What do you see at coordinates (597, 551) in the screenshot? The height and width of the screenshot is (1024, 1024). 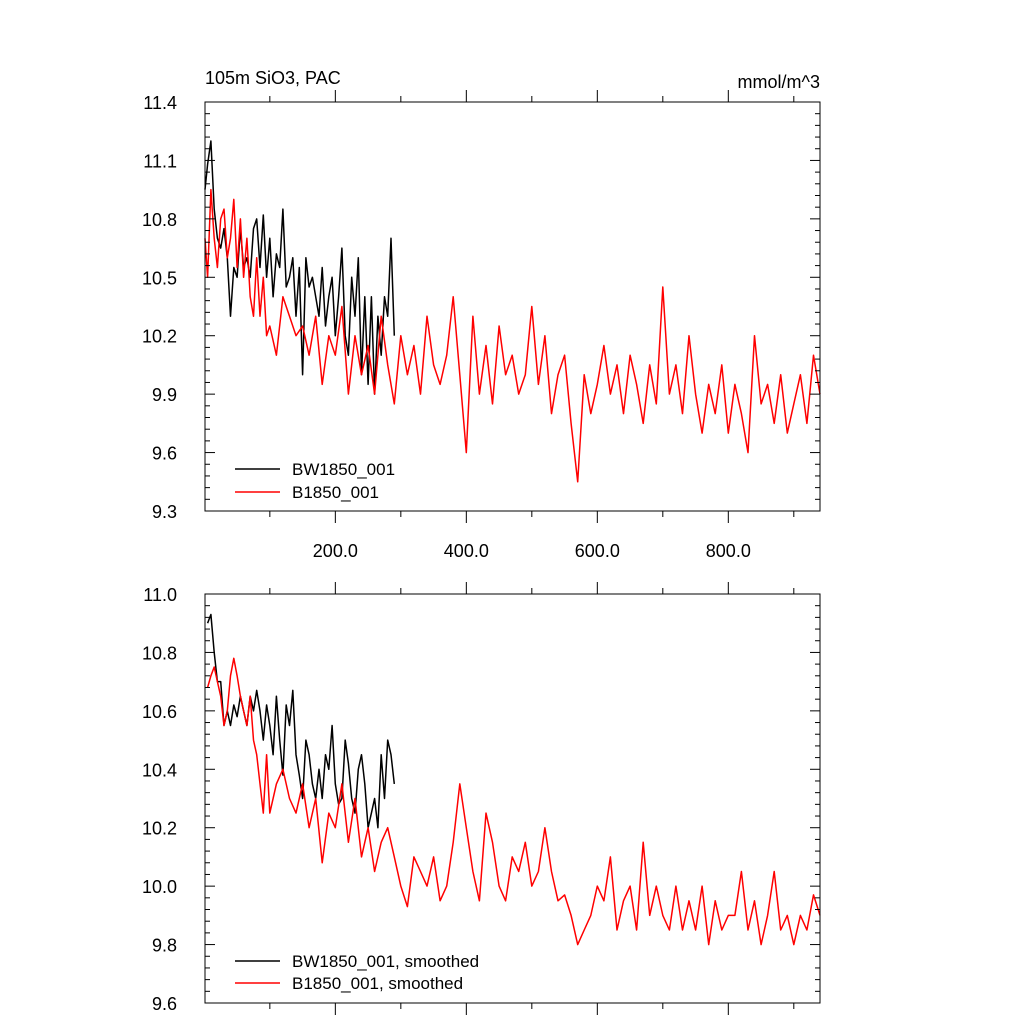 I see `panel1-xtick-label: 600.0` at bounding box center [597, 551].